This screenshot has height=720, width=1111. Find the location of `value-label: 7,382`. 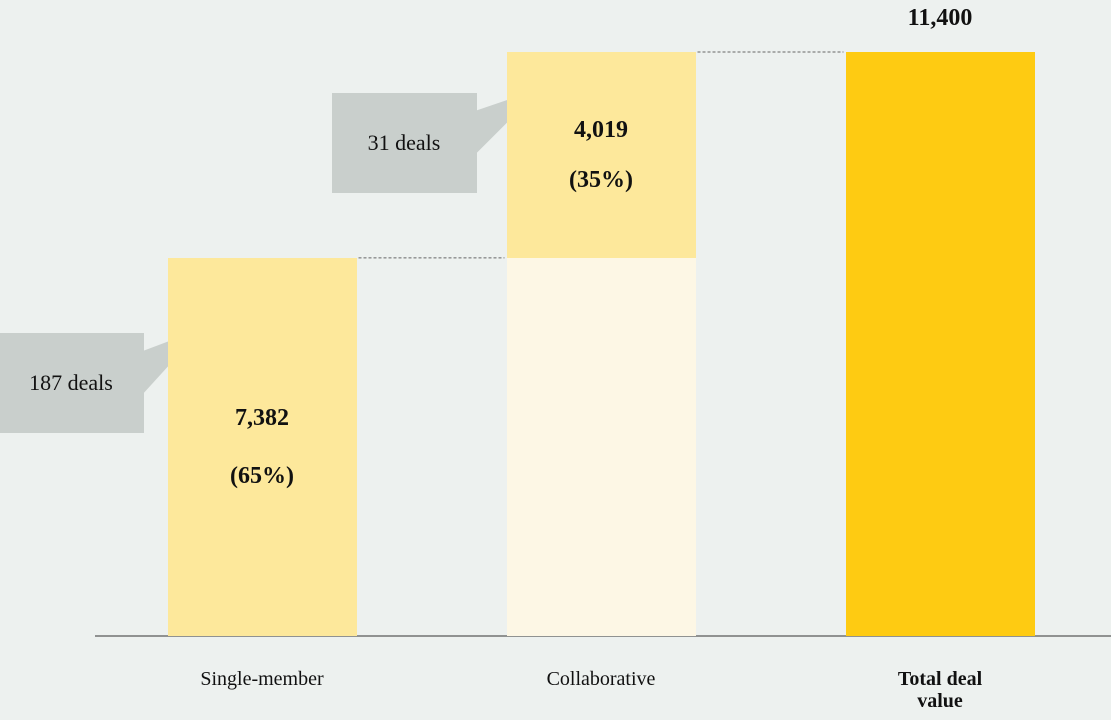

value-label: 7,382 is located at coordinates (262, 417).